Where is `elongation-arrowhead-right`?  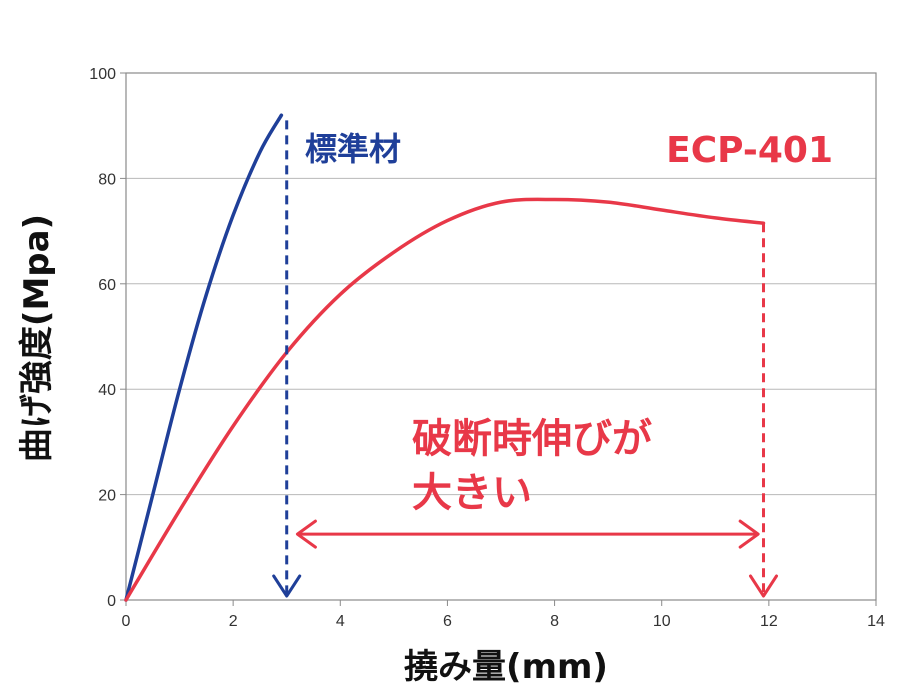 elongation-arrowhead-right is located at coordinates (749, 534).